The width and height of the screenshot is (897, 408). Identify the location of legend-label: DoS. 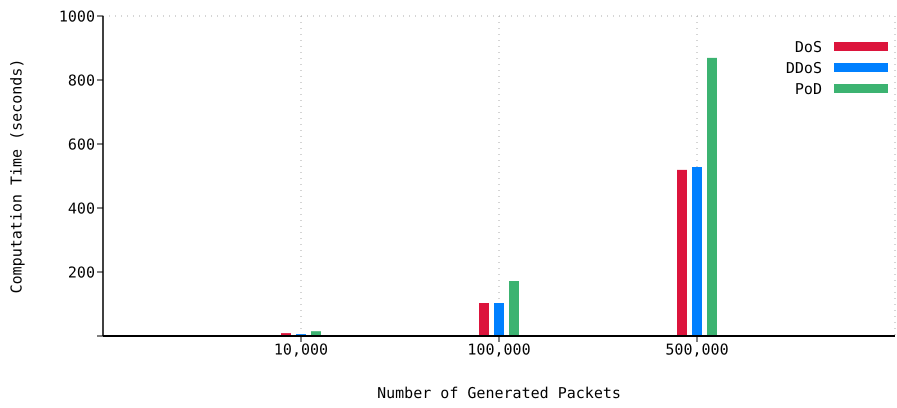
(808, 47).